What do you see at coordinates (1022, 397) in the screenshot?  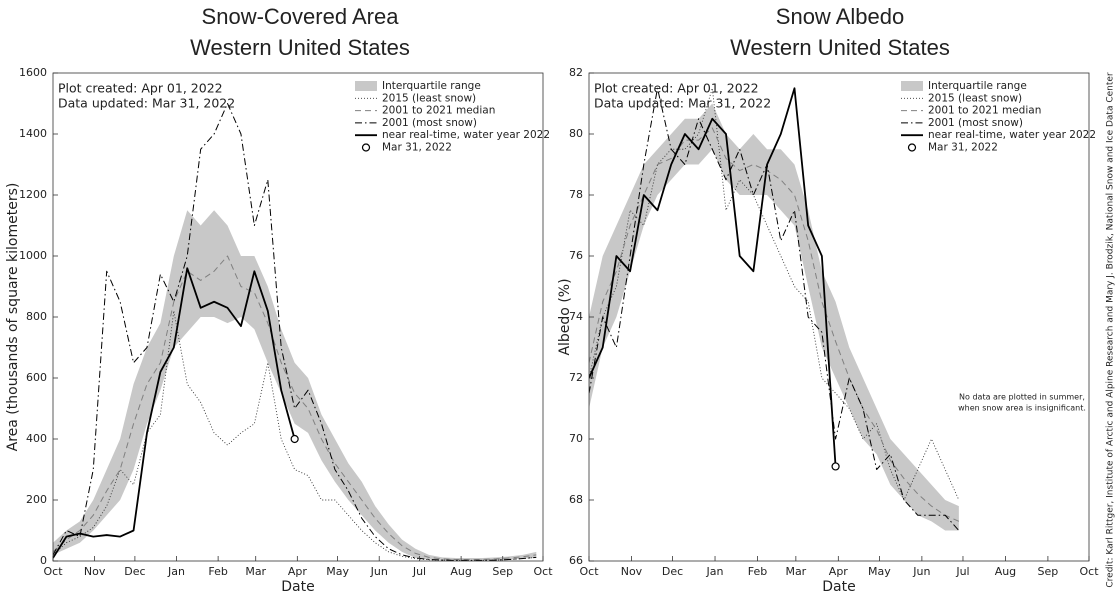 I see `note: No data are plotted in summer,` at bounding box center [1022, 397].